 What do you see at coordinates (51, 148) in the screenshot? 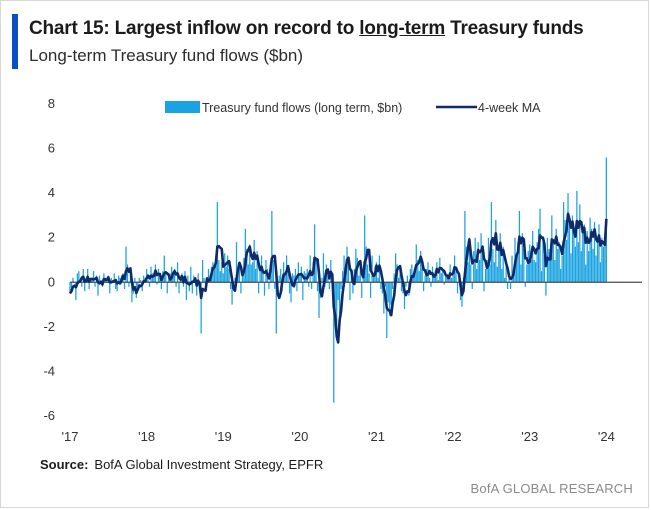
I see `y-tick-label: 6` at bounding box center [51, 148].